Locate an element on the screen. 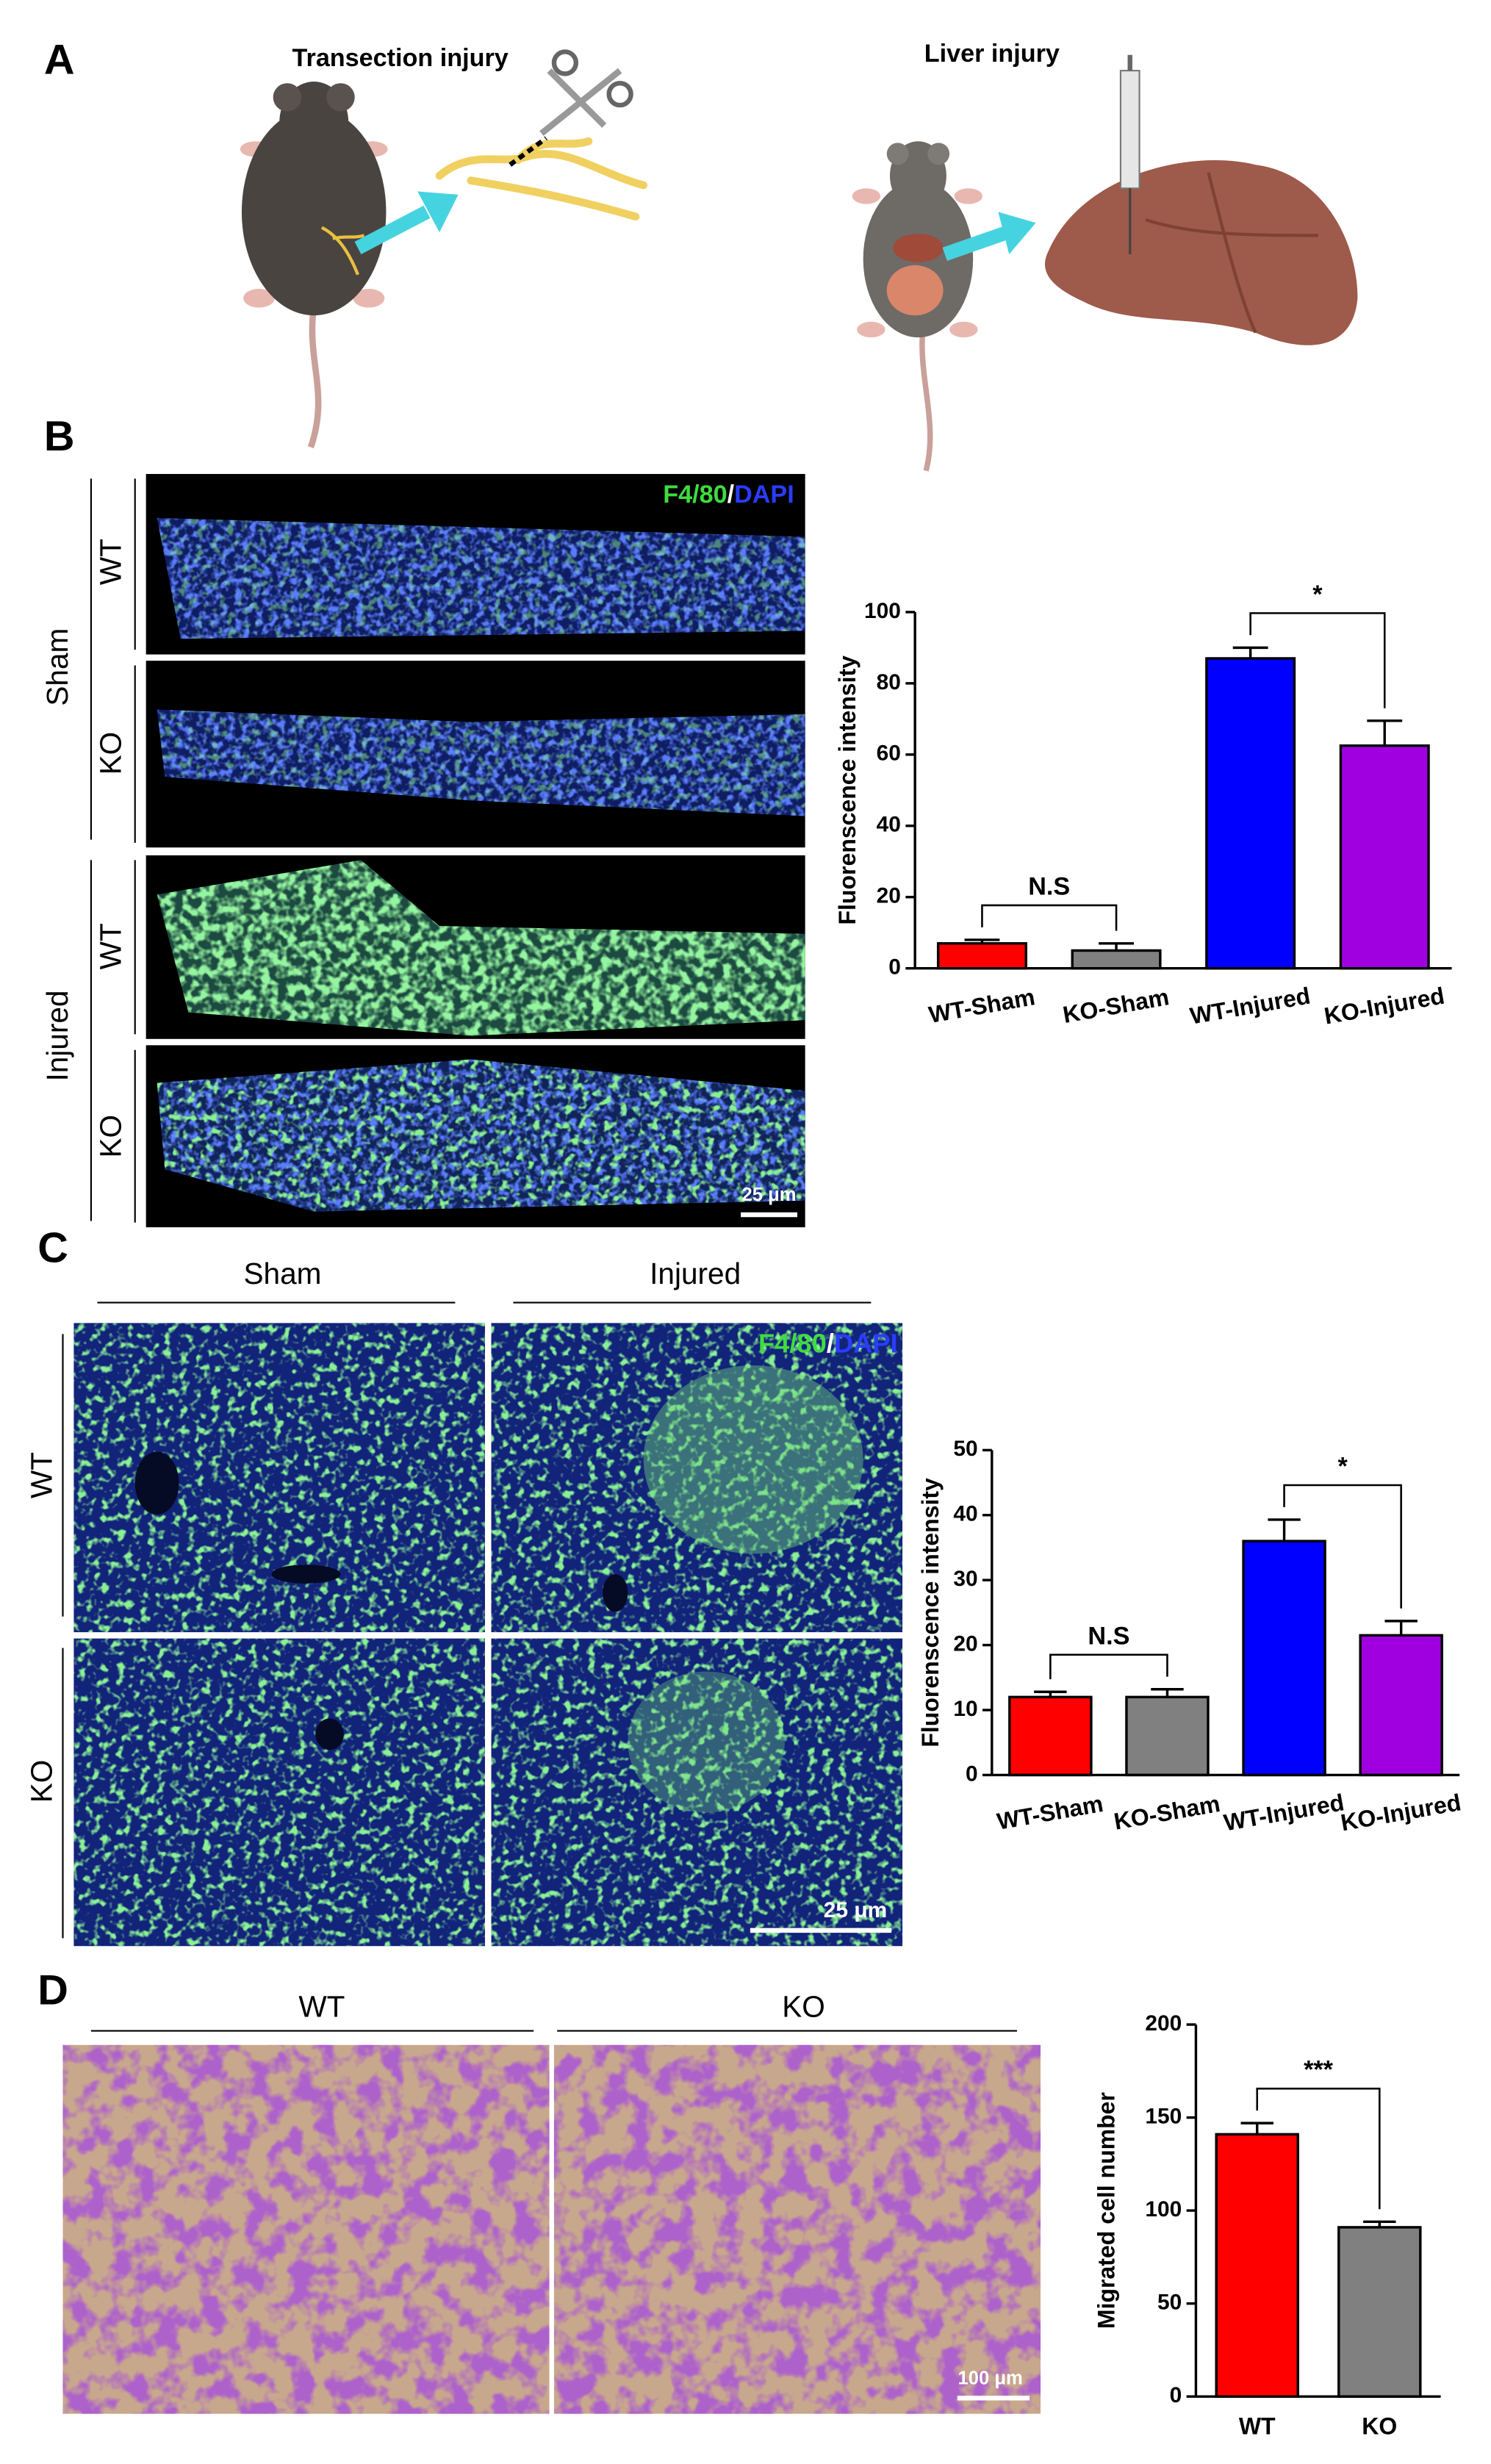 This screenshot has height=2464, width=1491. column-label: KO is located at coordinates (804, 2006).